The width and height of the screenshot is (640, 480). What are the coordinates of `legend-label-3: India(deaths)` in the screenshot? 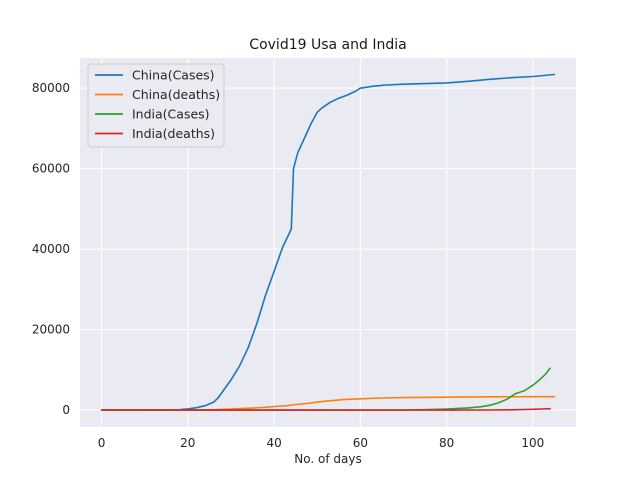 It's located at (173, 133).